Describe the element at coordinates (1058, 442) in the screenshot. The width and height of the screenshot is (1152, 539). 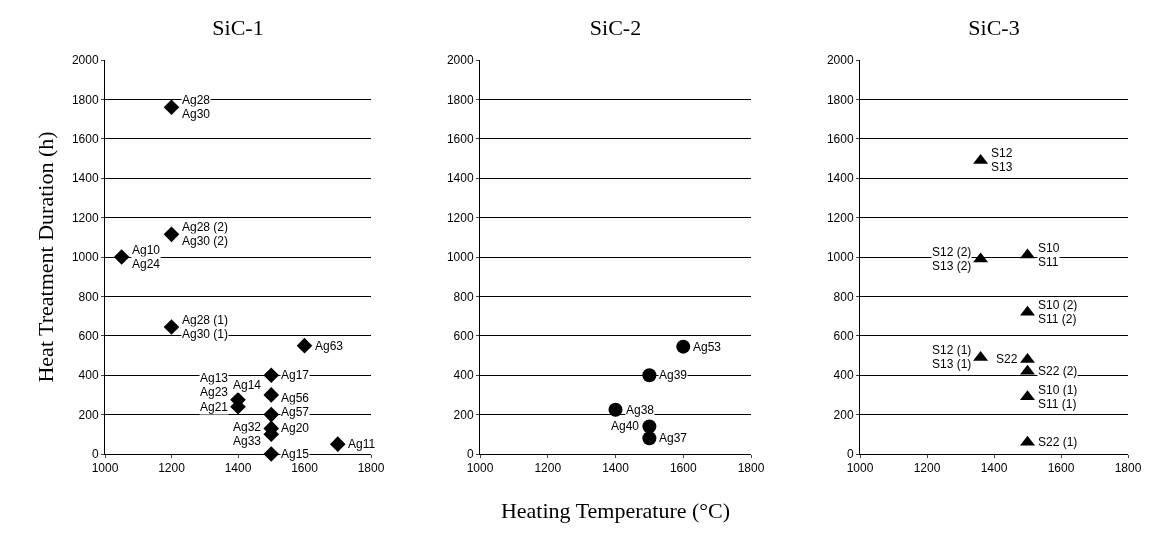
I see `annotation: S22 (1)` at that location.